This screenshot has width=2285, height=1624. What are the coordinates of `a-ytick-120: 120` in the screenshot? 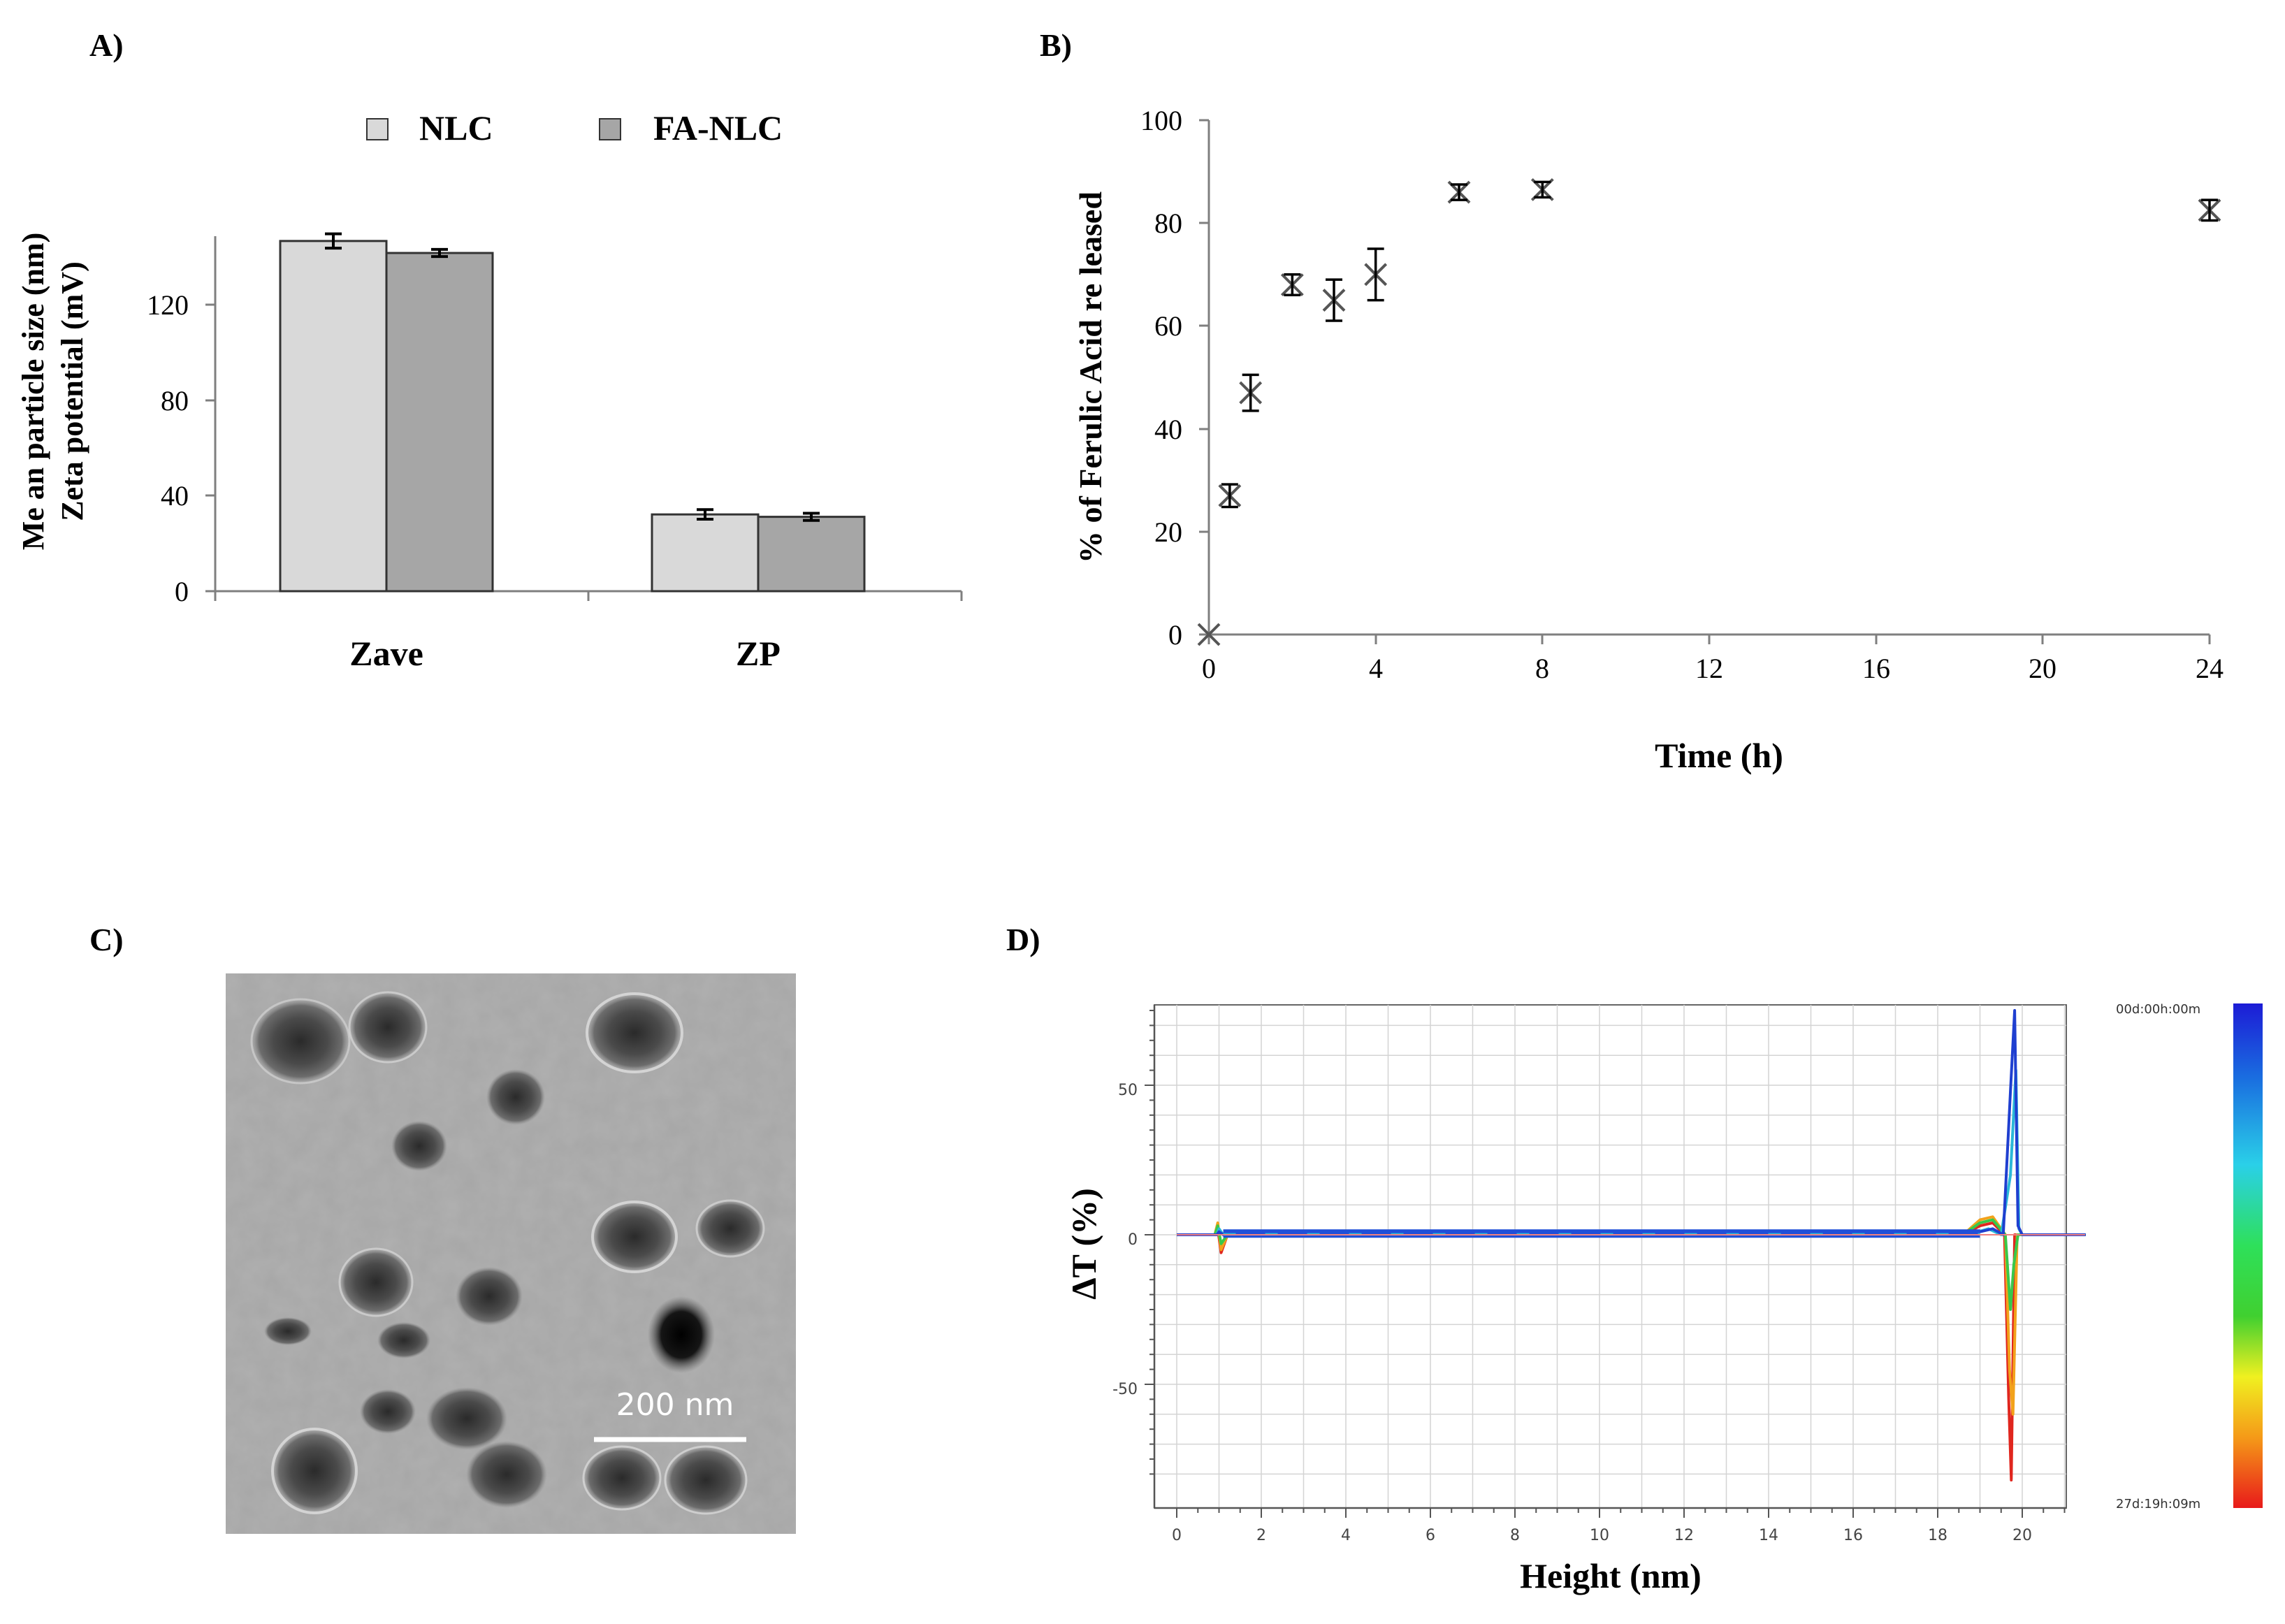 It's located at (181, 305).